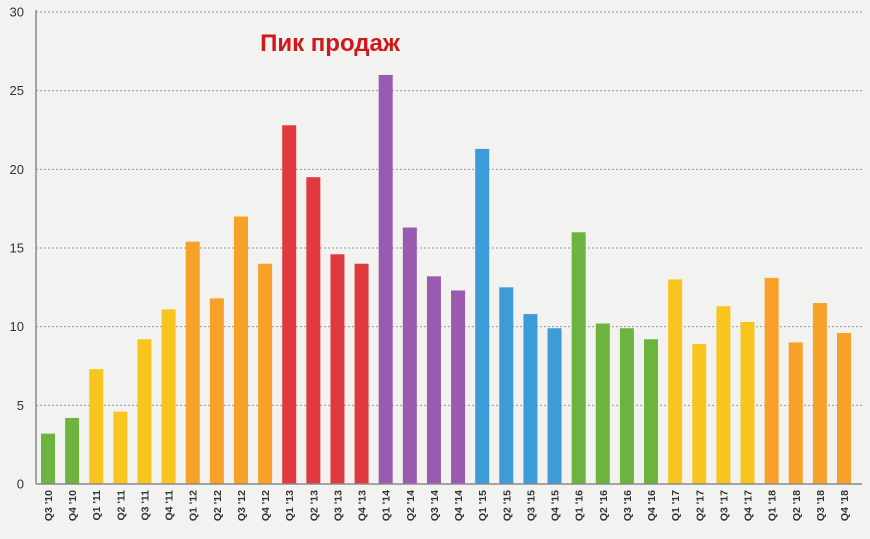 Image resolution: width=870 pixels, height=539 pixels. Describe the element at coordinates (266, 505) in the screenshot. I see `x-tick-label: Q4 '12` at that location.